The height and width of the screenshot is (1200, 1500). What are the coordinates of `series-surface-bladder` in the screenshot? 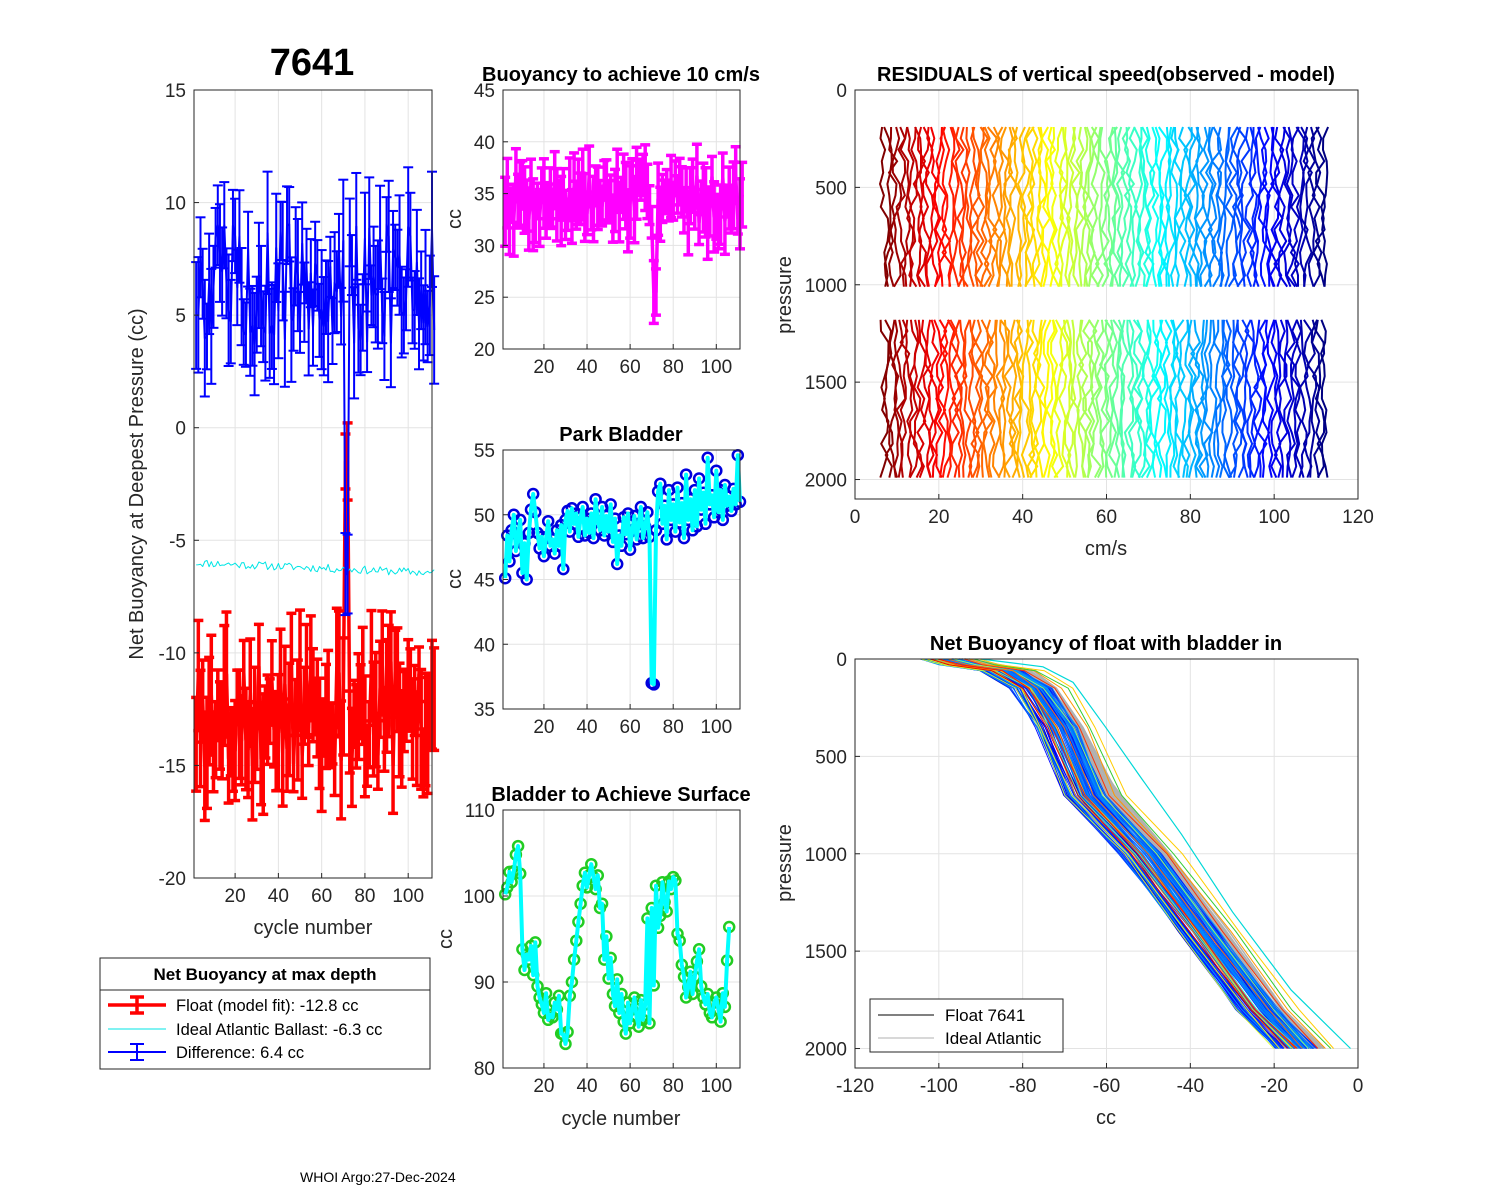 It's located at (617, 945).